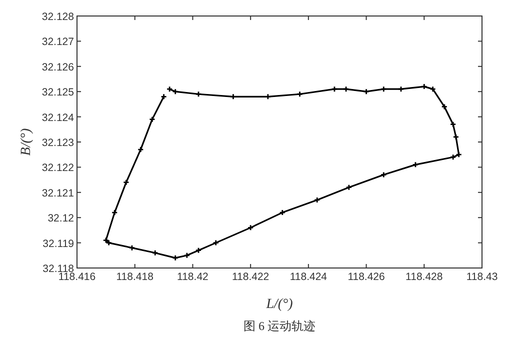  What do you see at coordinates (58, 244) in the screenshot?
I see `y-tick-label: 32.119` at bounding box center [58, 244].